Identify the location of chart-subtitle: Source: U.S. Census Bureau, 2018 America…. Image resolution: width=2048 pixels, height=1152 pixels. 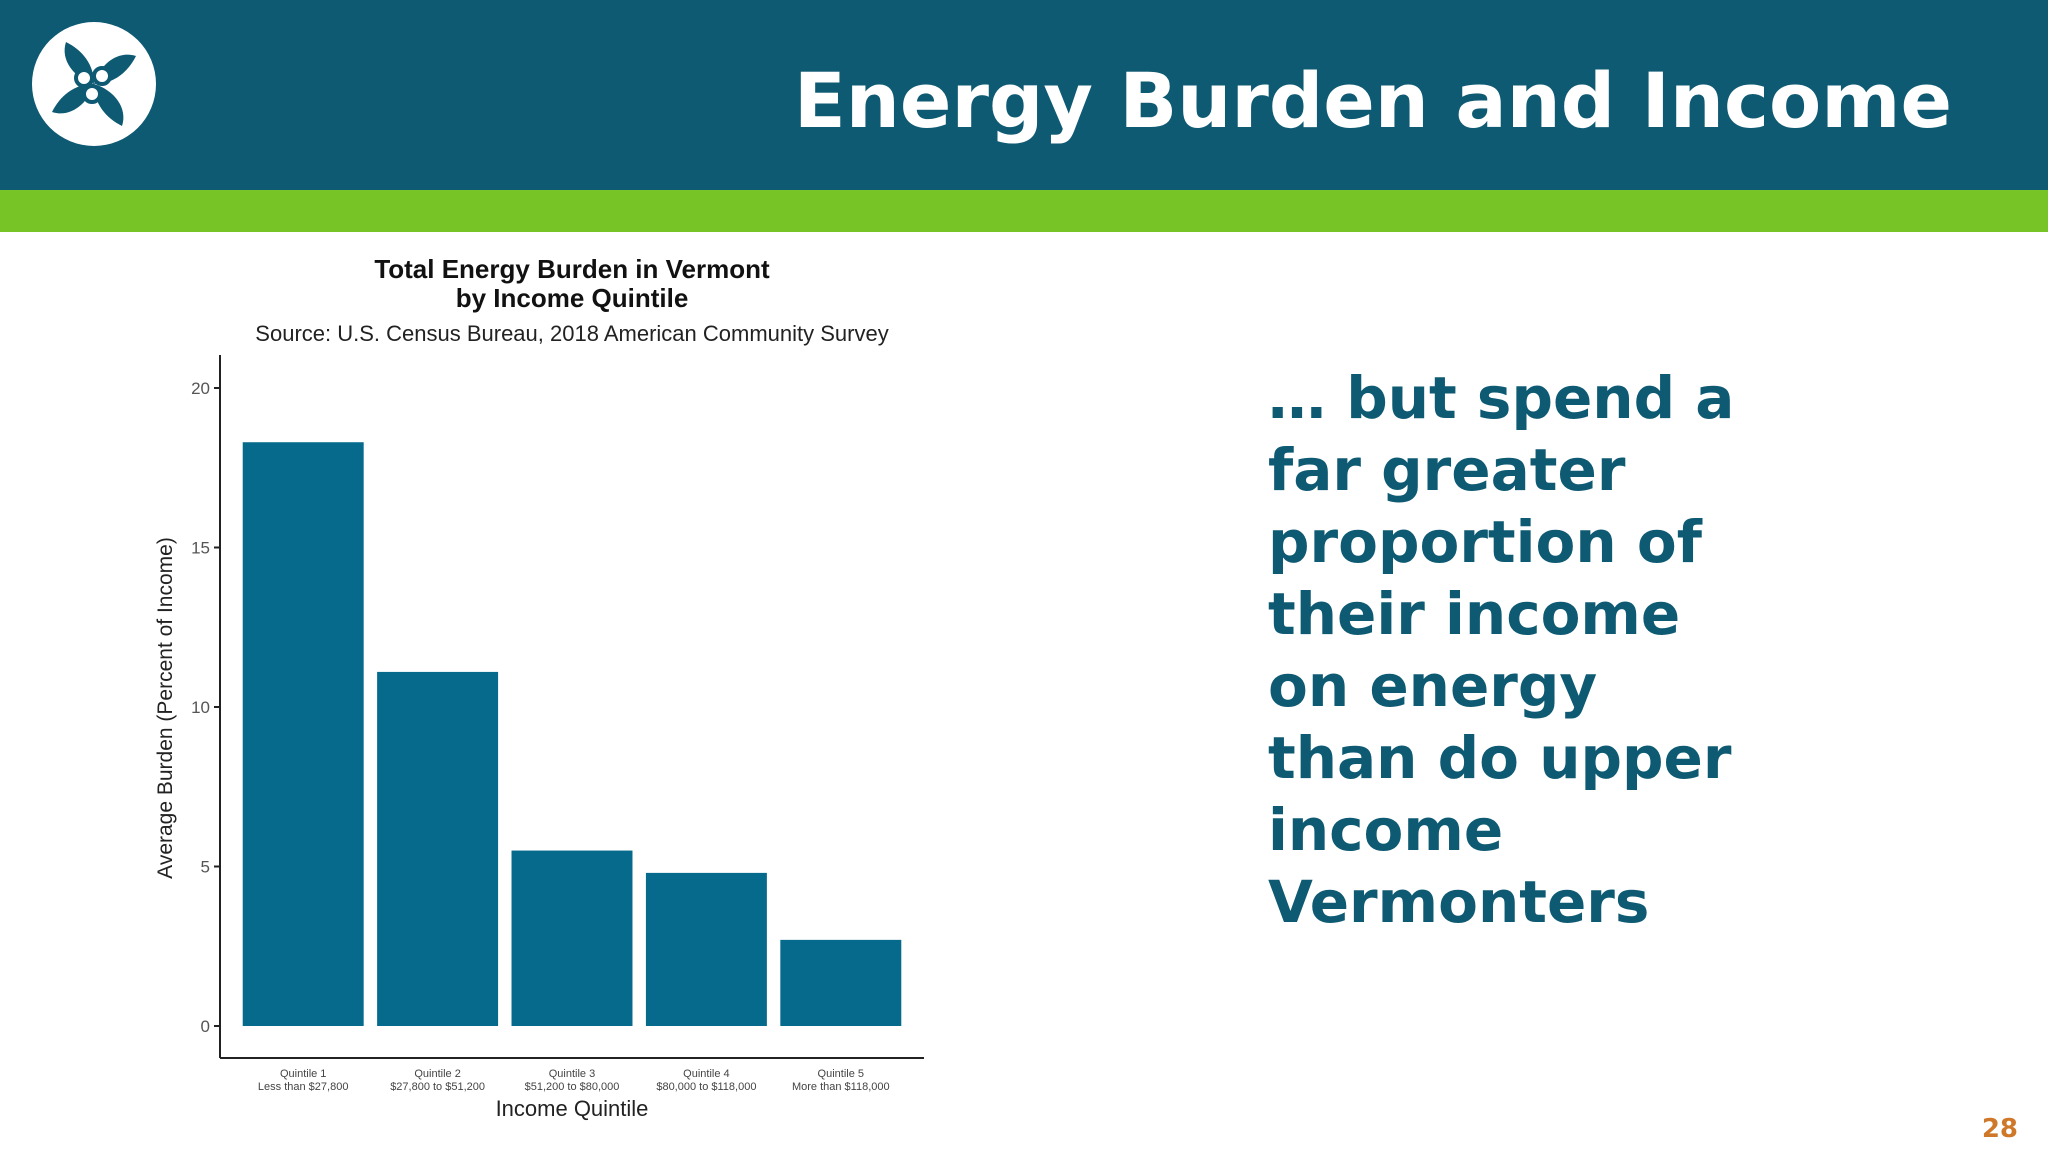
(571, 333).